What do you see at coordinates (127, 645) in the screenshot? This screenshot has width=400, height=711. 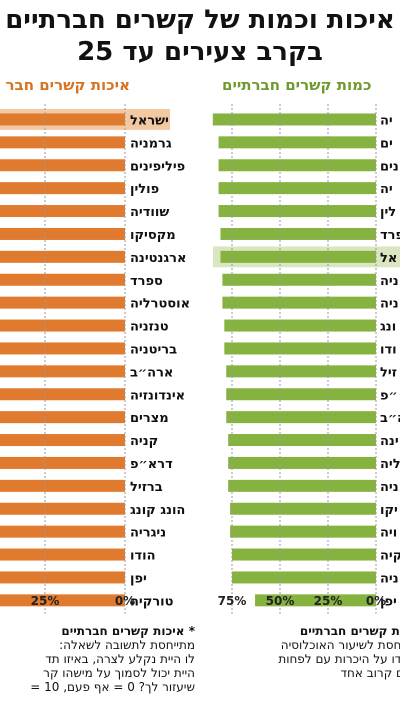 I see `quality-footnote-line: מתייחסת לתשובה לשאלה:` at bounding box center [127, 645].